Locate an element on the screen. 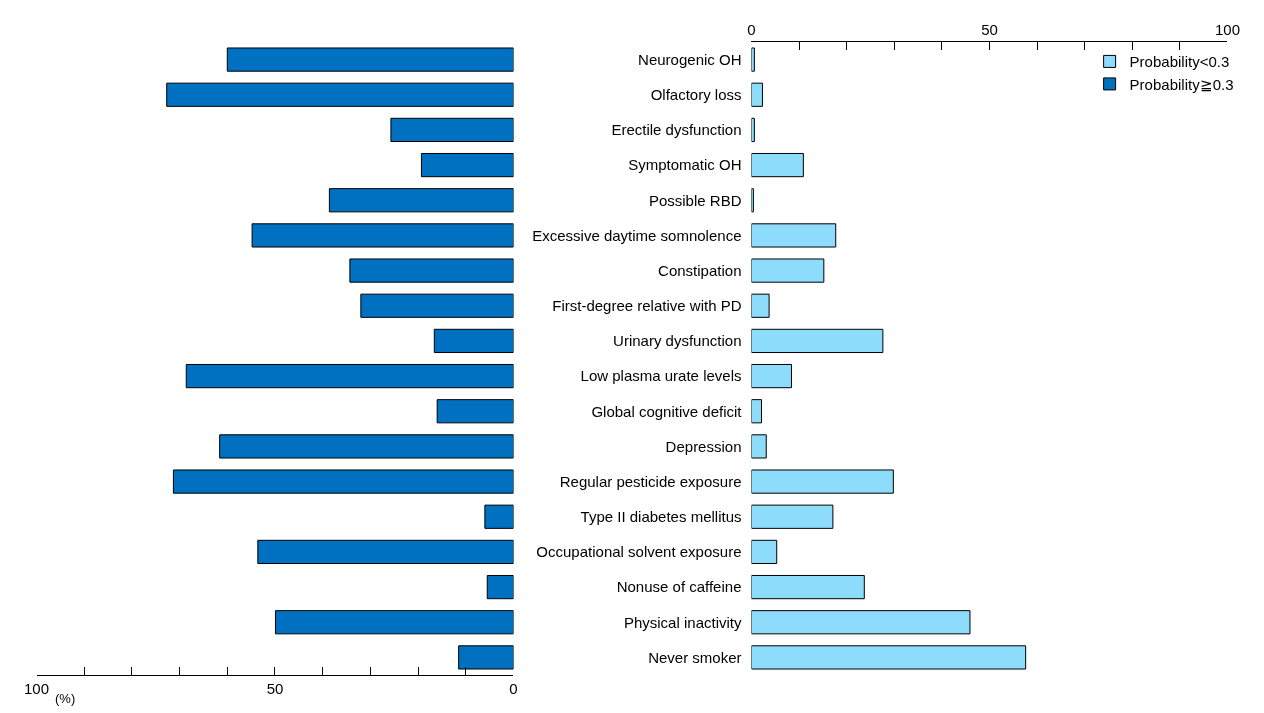 This screenshot has height=713, width=1264. y-tick-label: Urinary dysfunction is located at coordinates (677, 341).